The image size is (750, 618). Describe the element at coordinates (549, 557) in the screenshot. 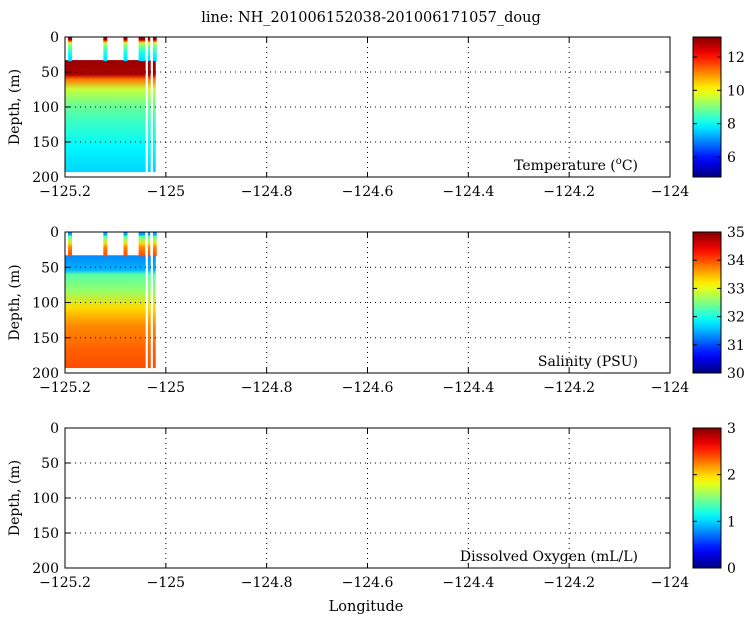

I see `panel-label: Dissolved Oxygen (mL/L)` at that location.